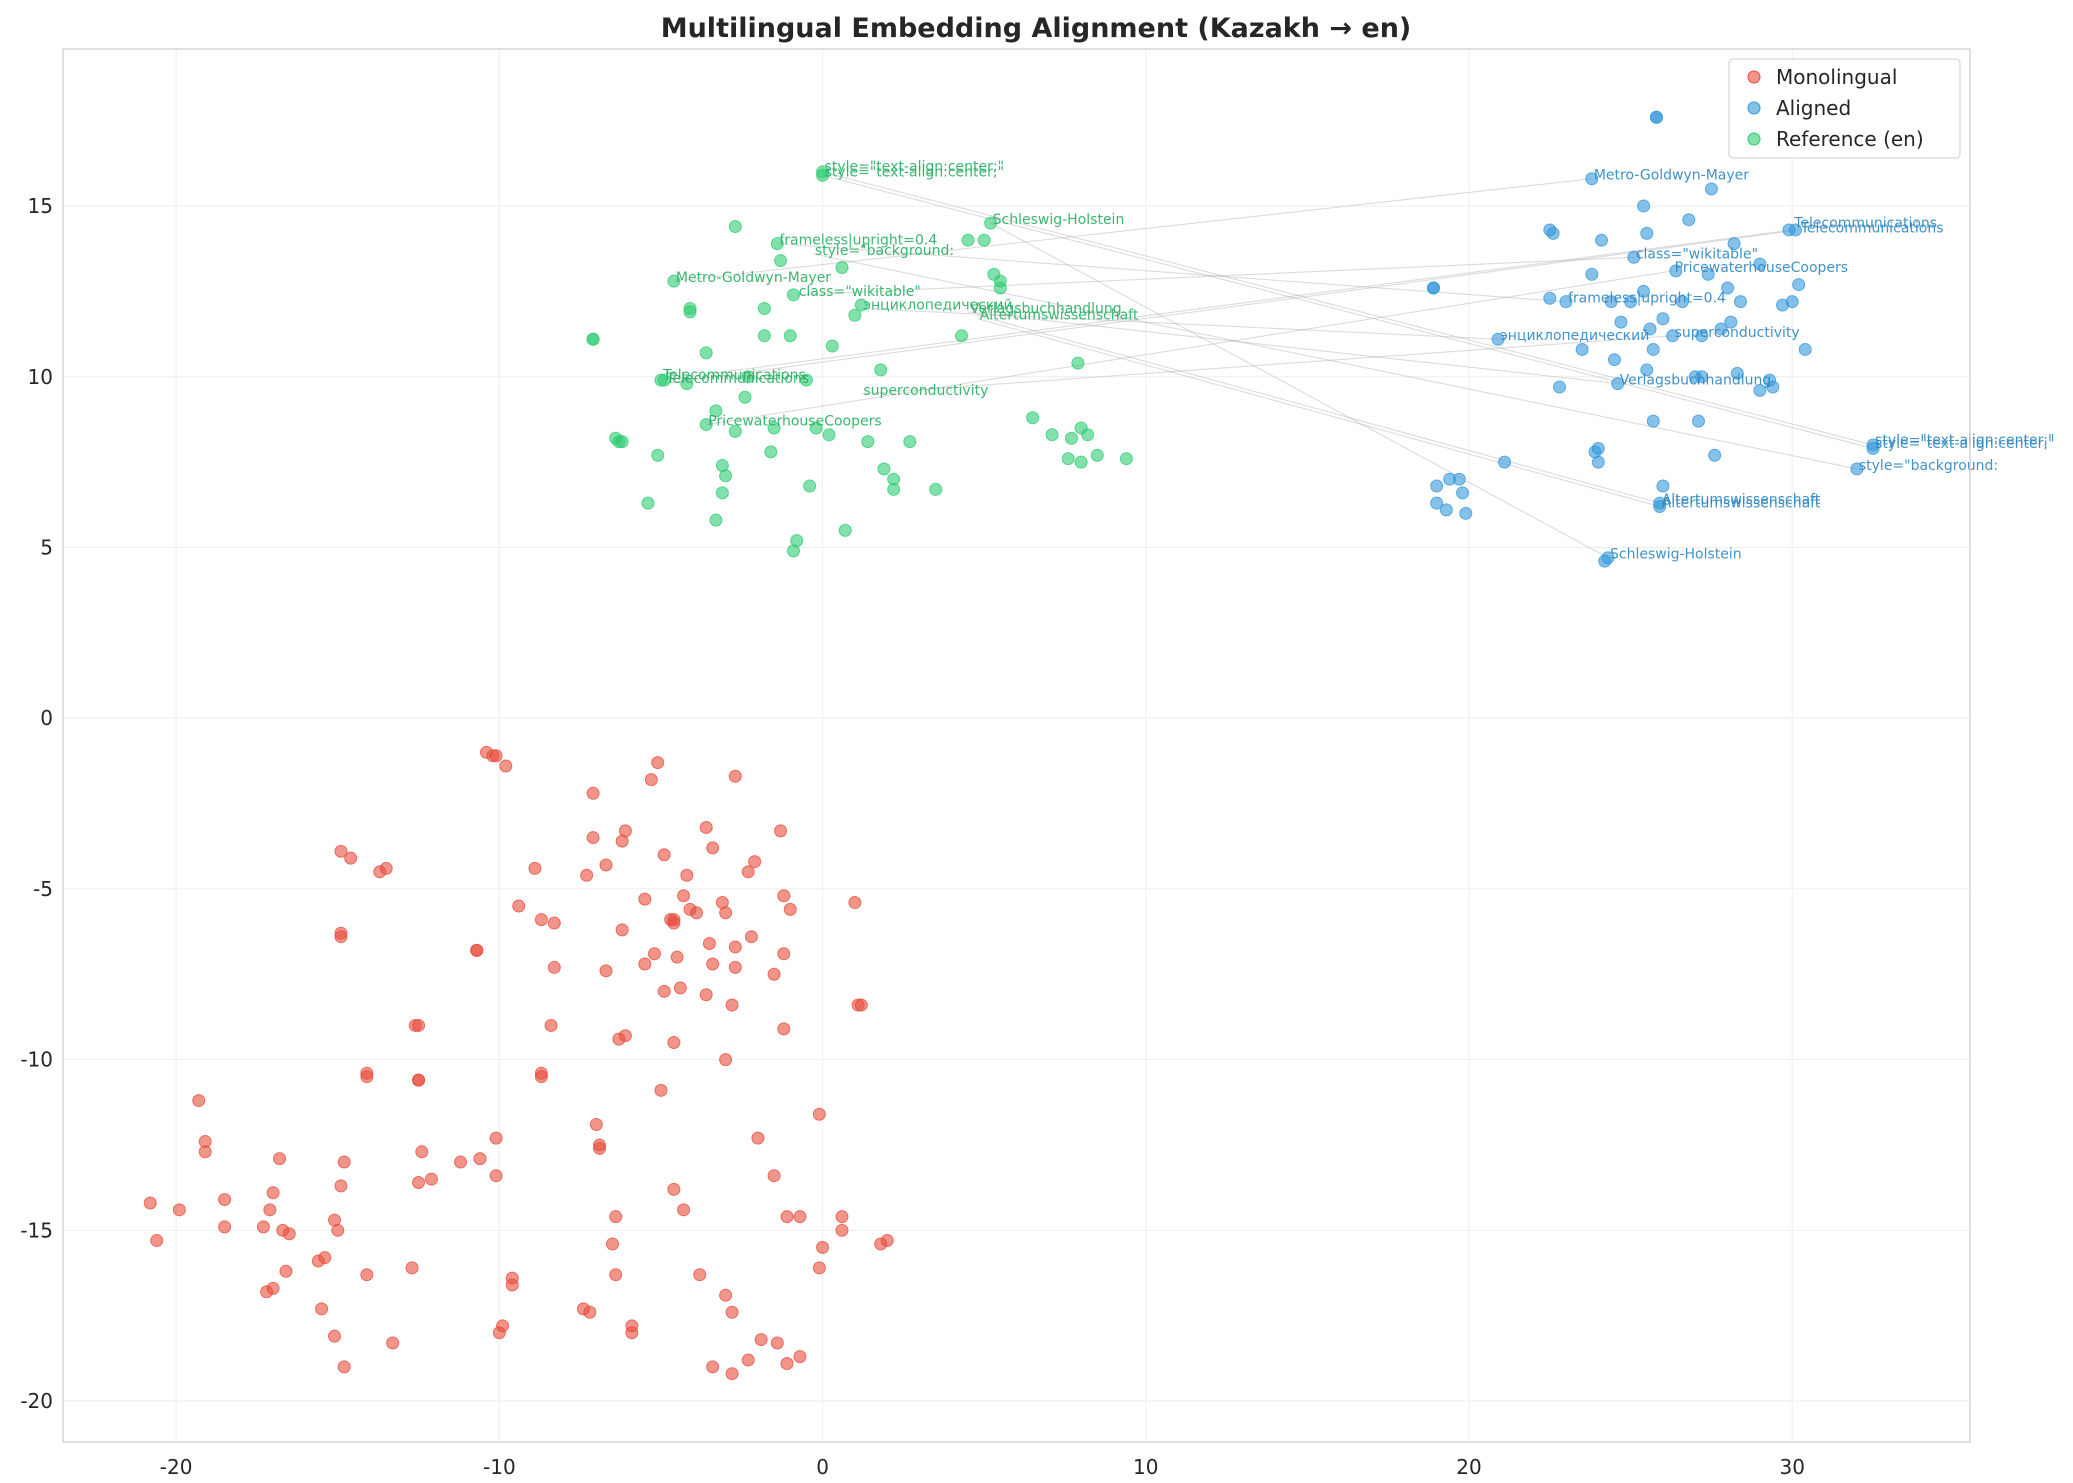  Describe the element at coordinates (1468, 1467) in the screenshot. I see `x-tick-label: 20` at that location.